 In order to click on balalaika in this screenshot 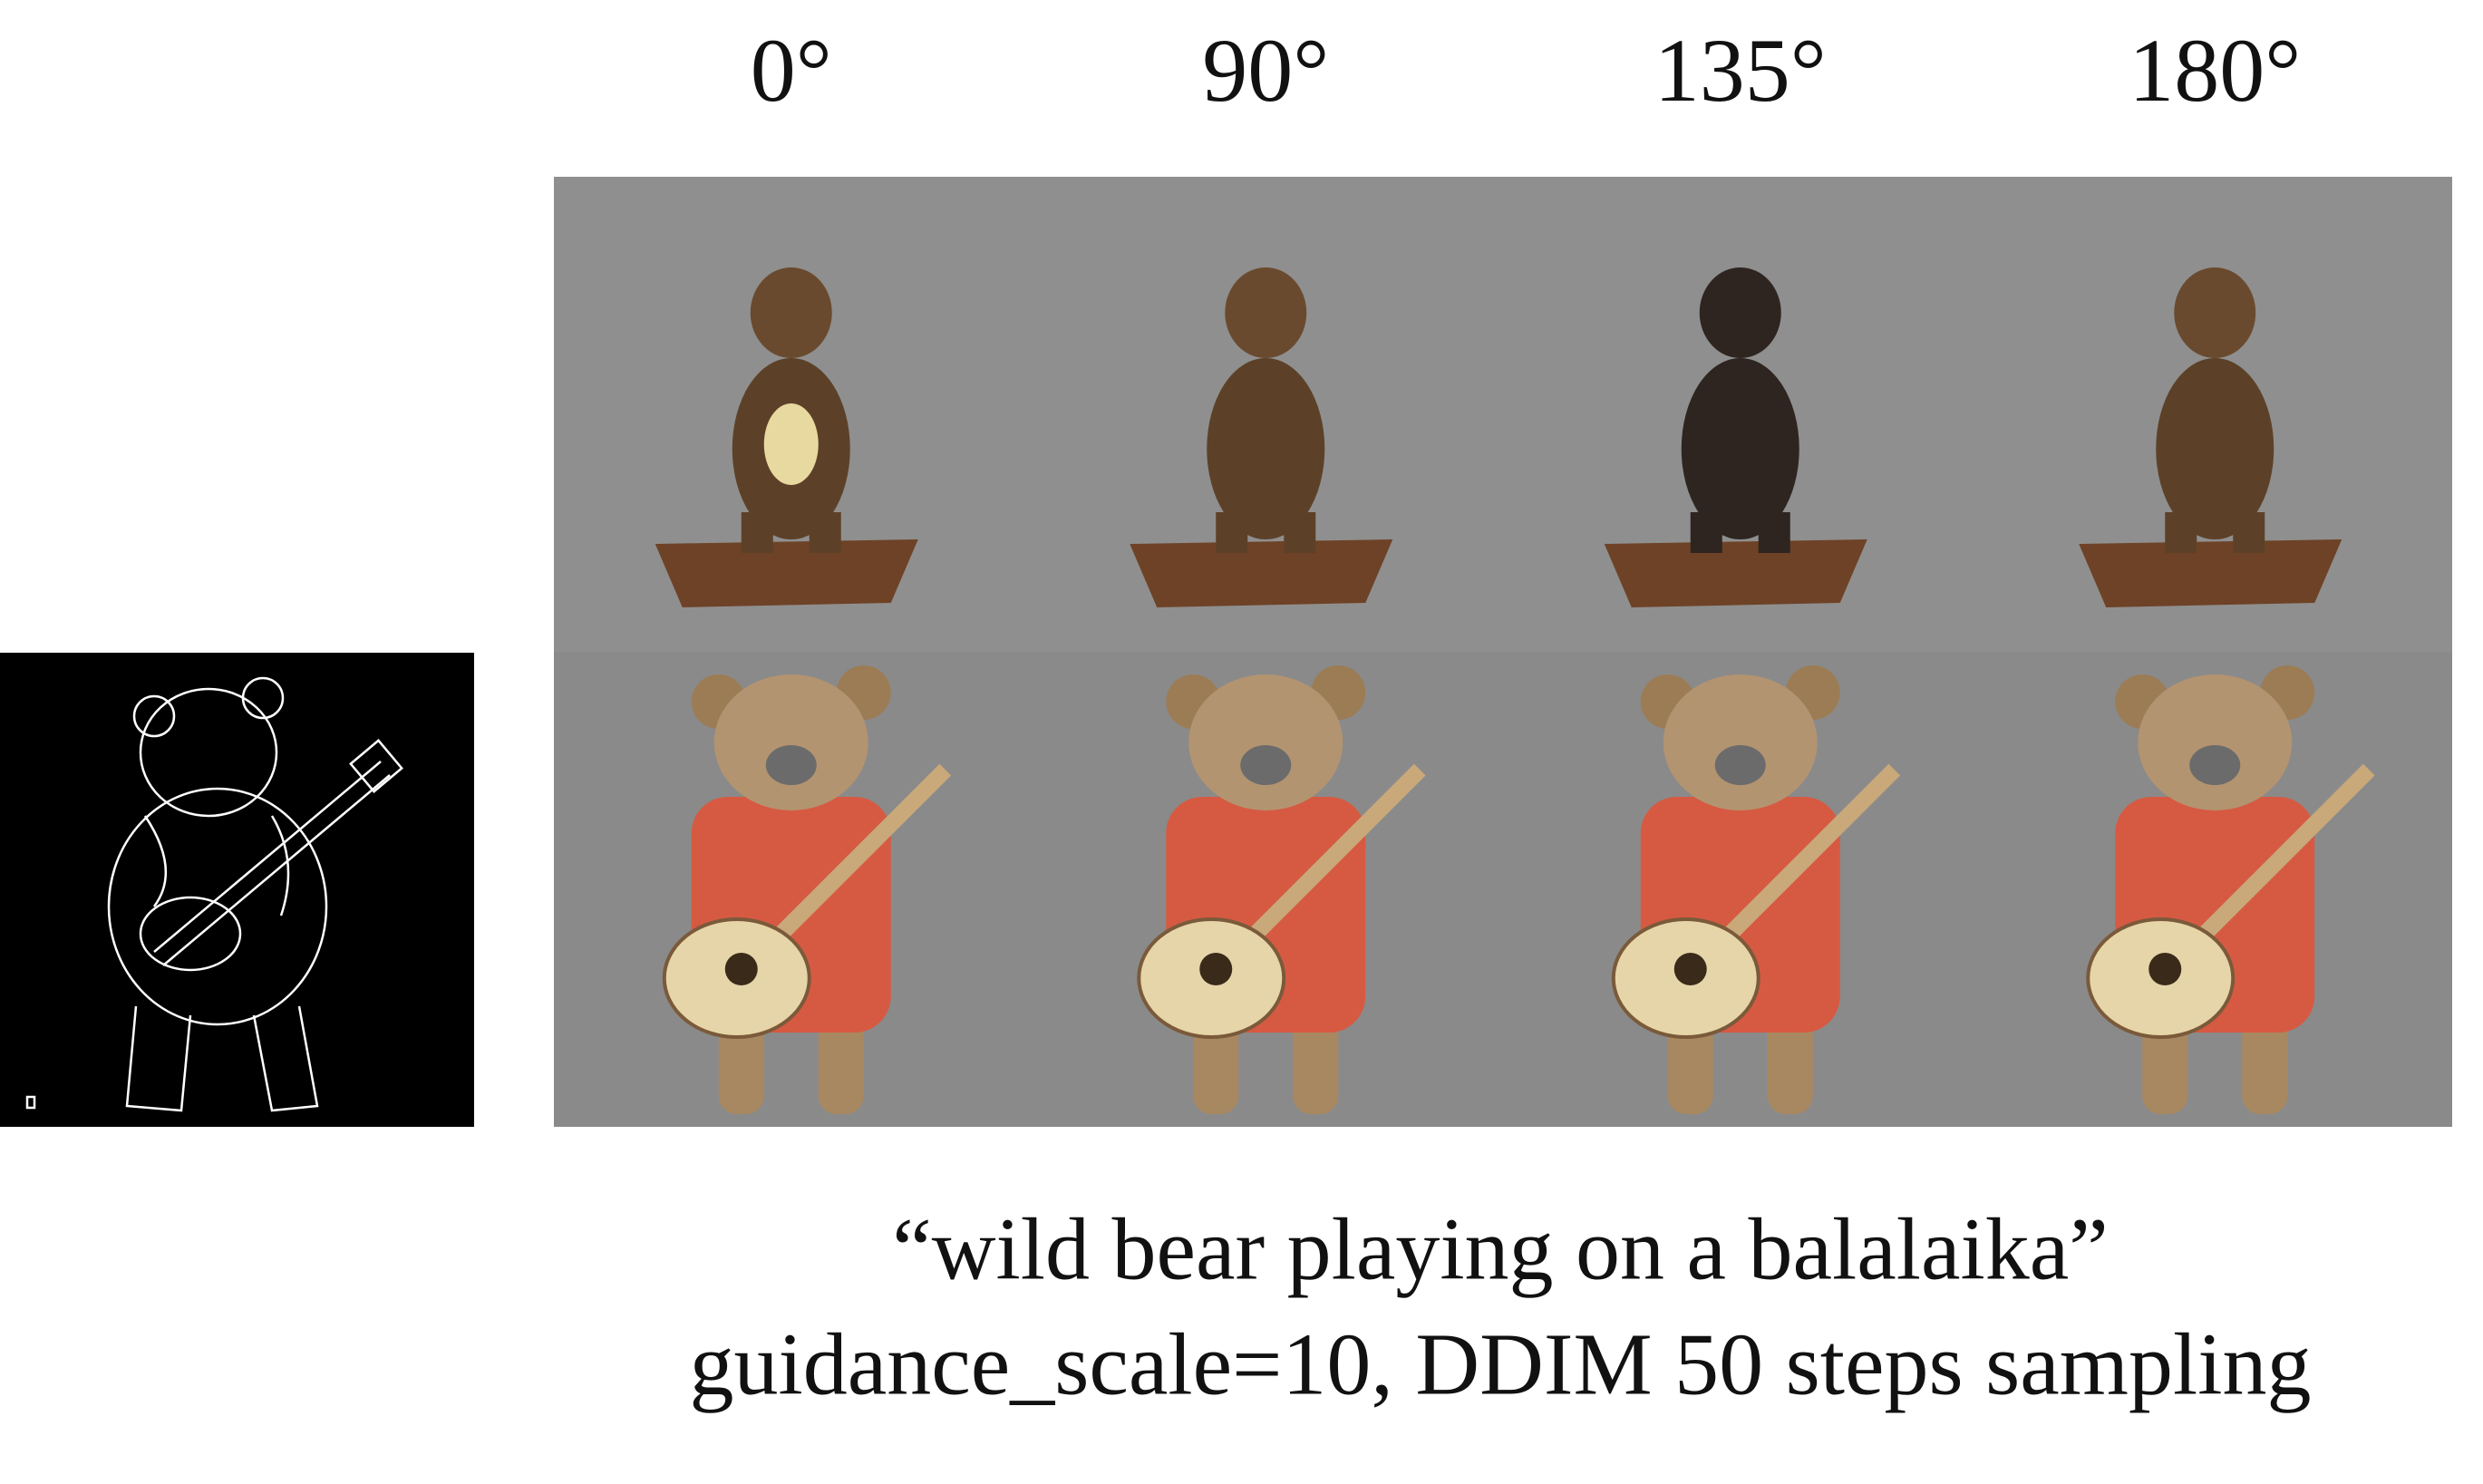, I will do `click(791, 444)`.